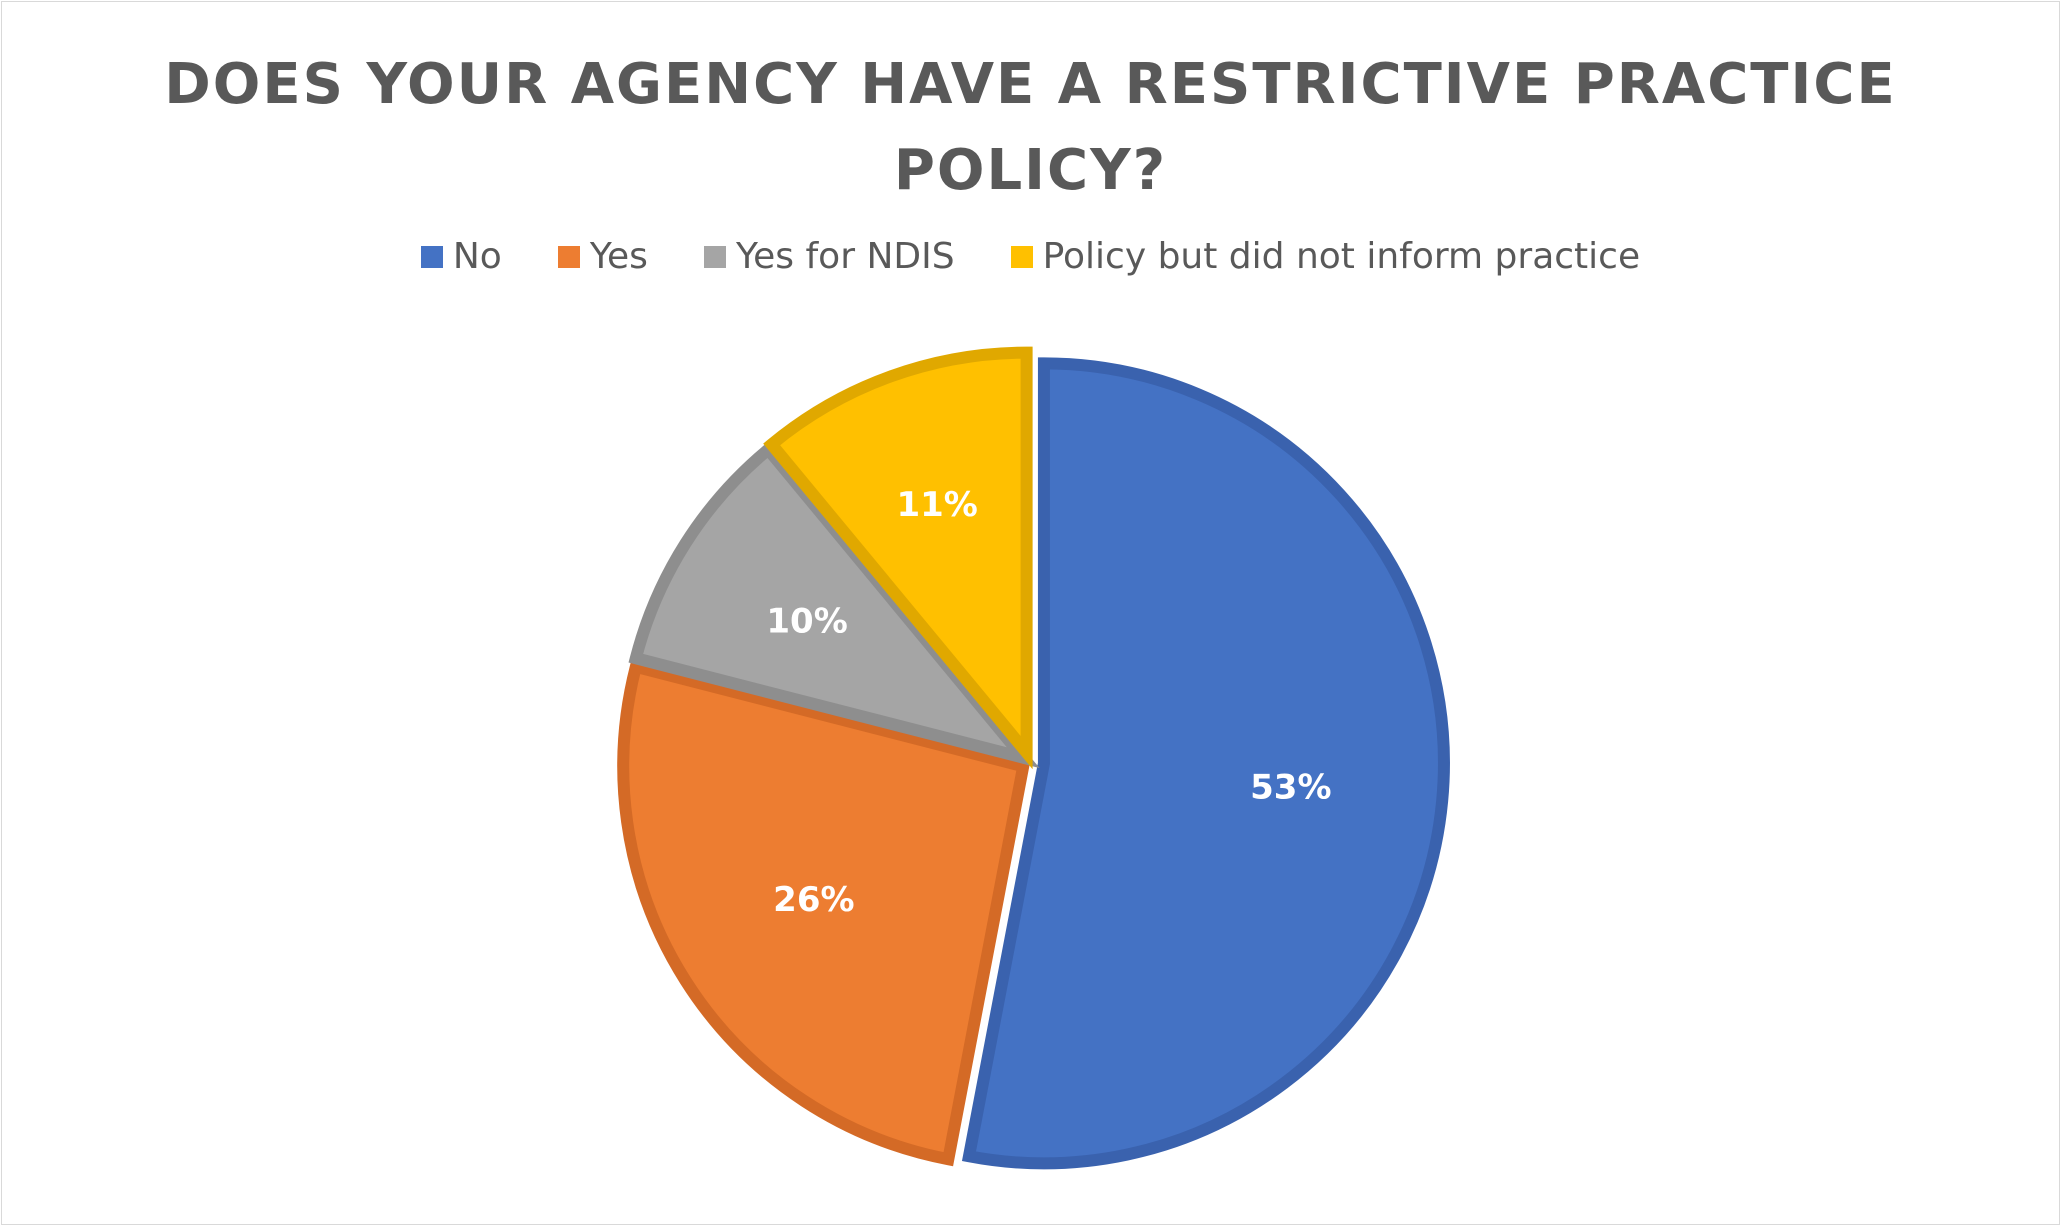  I want to click on data-label-yes: 26%, so click(813, 900).